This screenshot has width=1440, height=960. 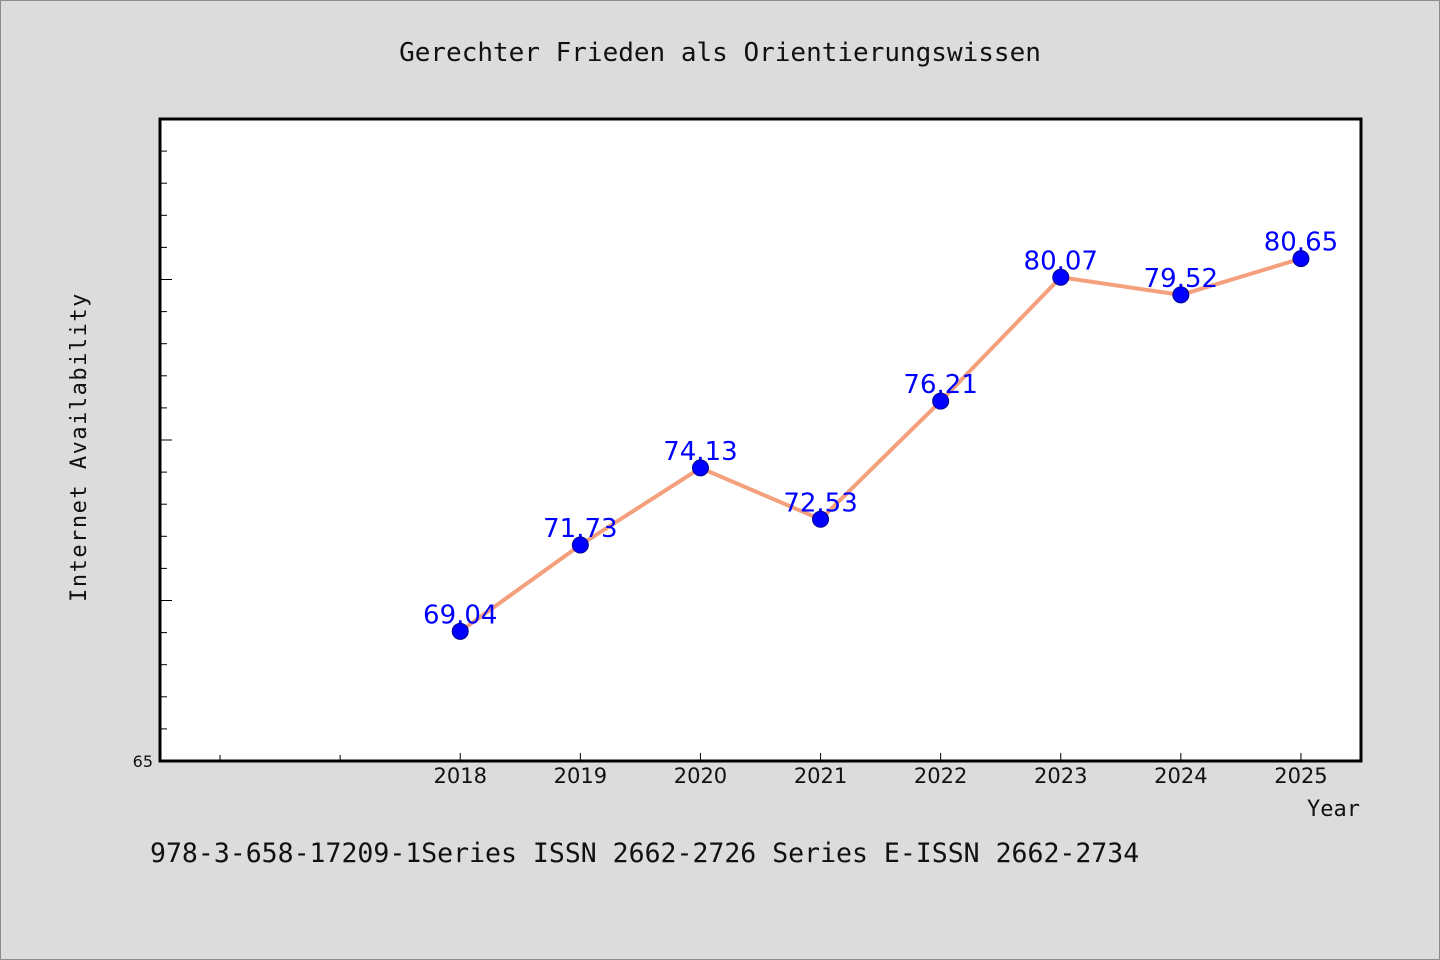 I want to click on x-tick-label: 2018, so click(x=460, y=776).